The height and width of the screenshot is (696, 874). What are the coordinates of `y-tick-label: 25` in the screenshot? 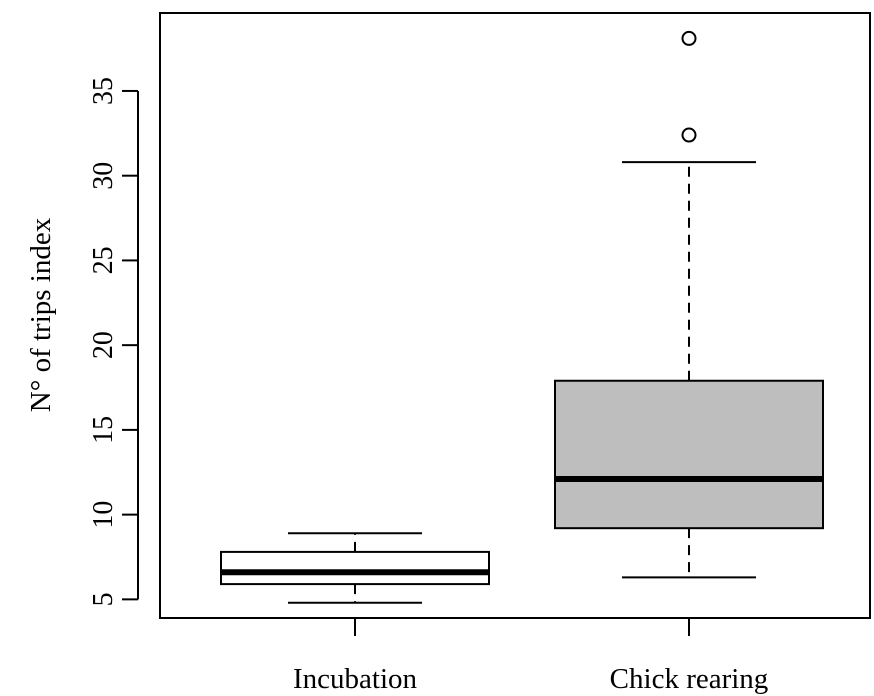 It's located at (103, 260).